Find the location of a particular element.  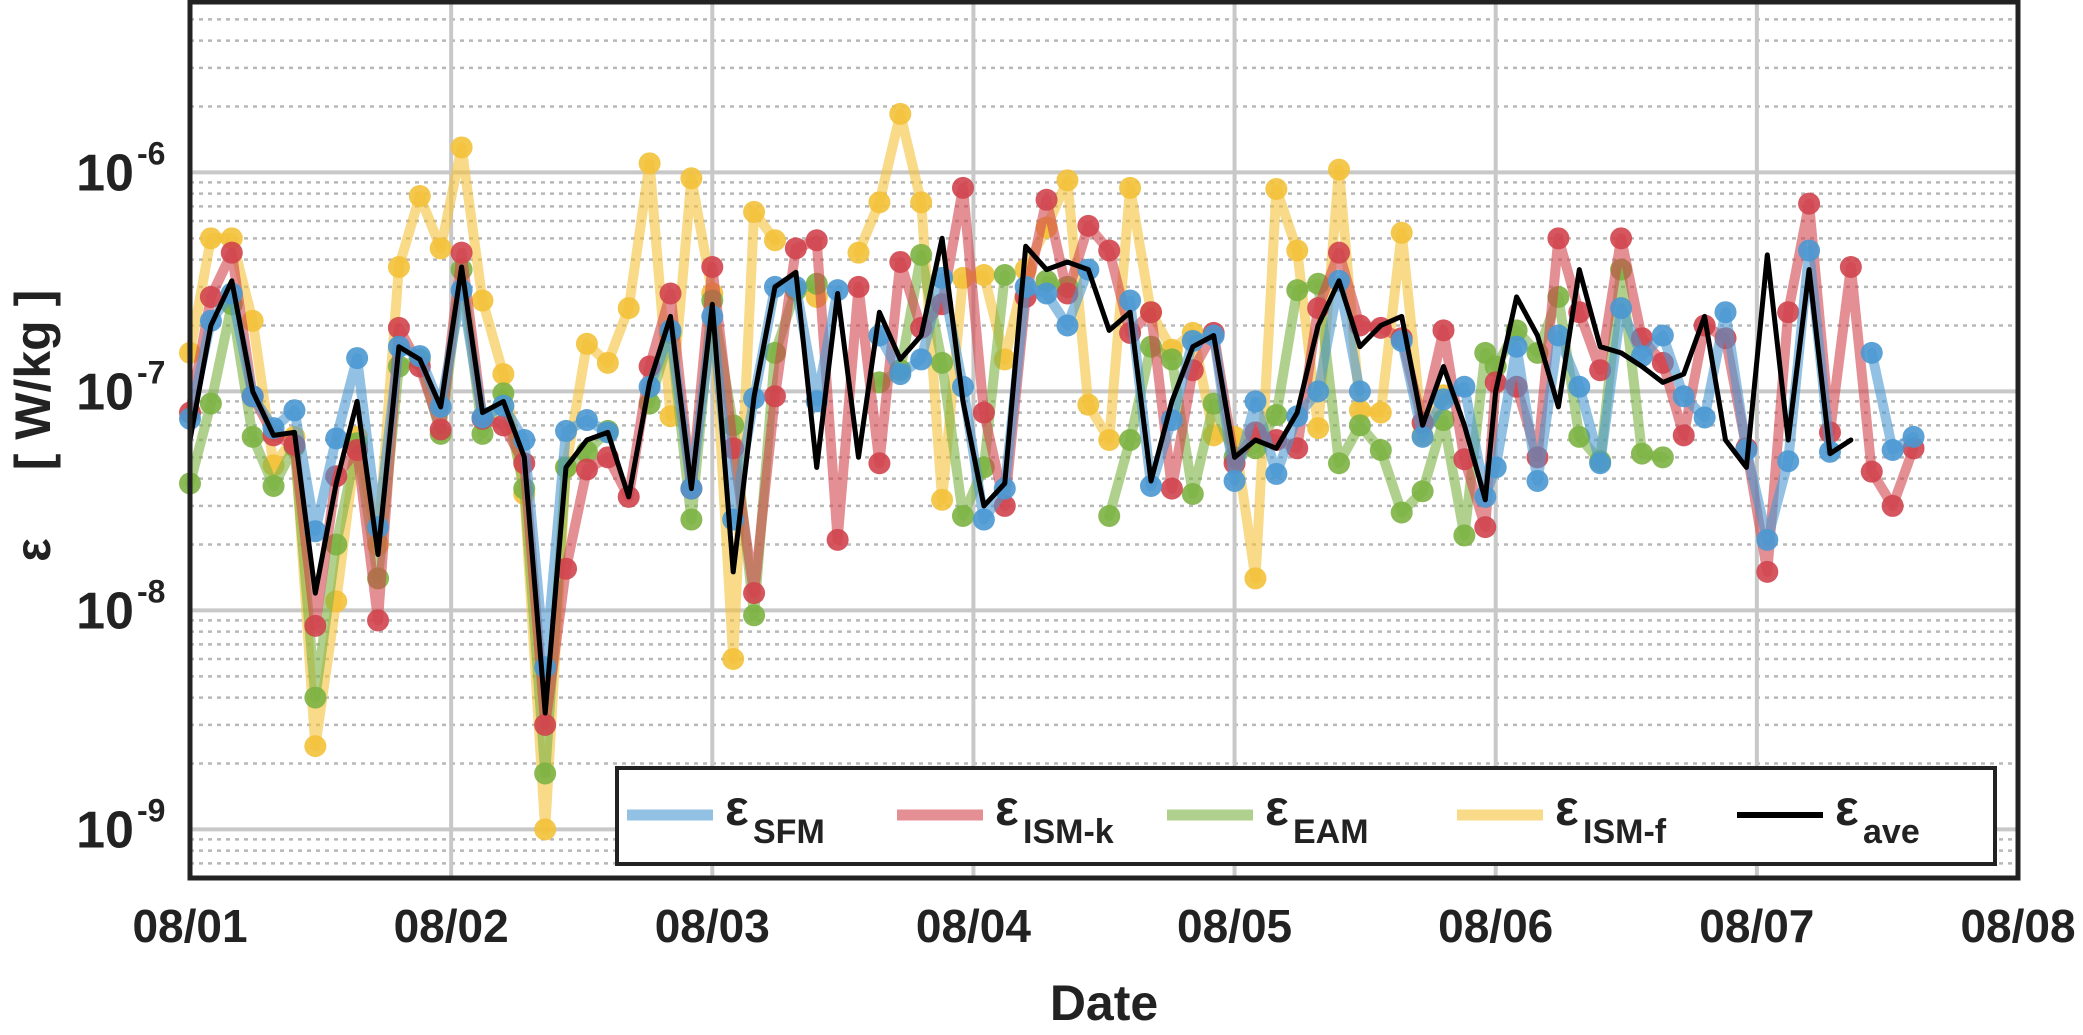

x-tick-label: 08/04 is located at coordinates (974, 926).